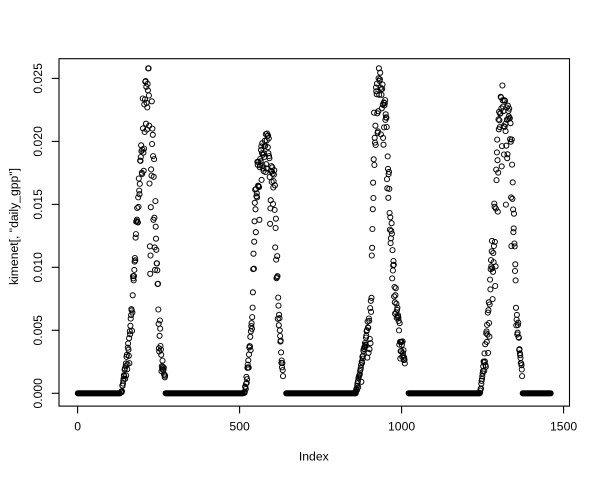 This screenshot has width=600, height=485. What do you see at coordinates (239, 427) in the screenshot?
I see `svg-text: 500` at bounding box center [239, 427].